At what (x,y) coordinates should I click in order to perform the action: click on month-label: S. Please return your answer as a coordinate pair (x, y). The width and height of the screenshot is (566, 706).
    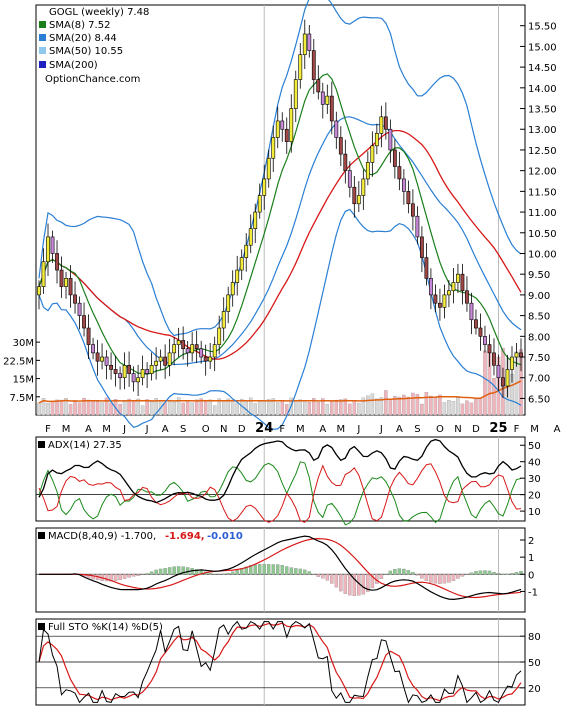
    Looking at the image, I should click on (183, 429).